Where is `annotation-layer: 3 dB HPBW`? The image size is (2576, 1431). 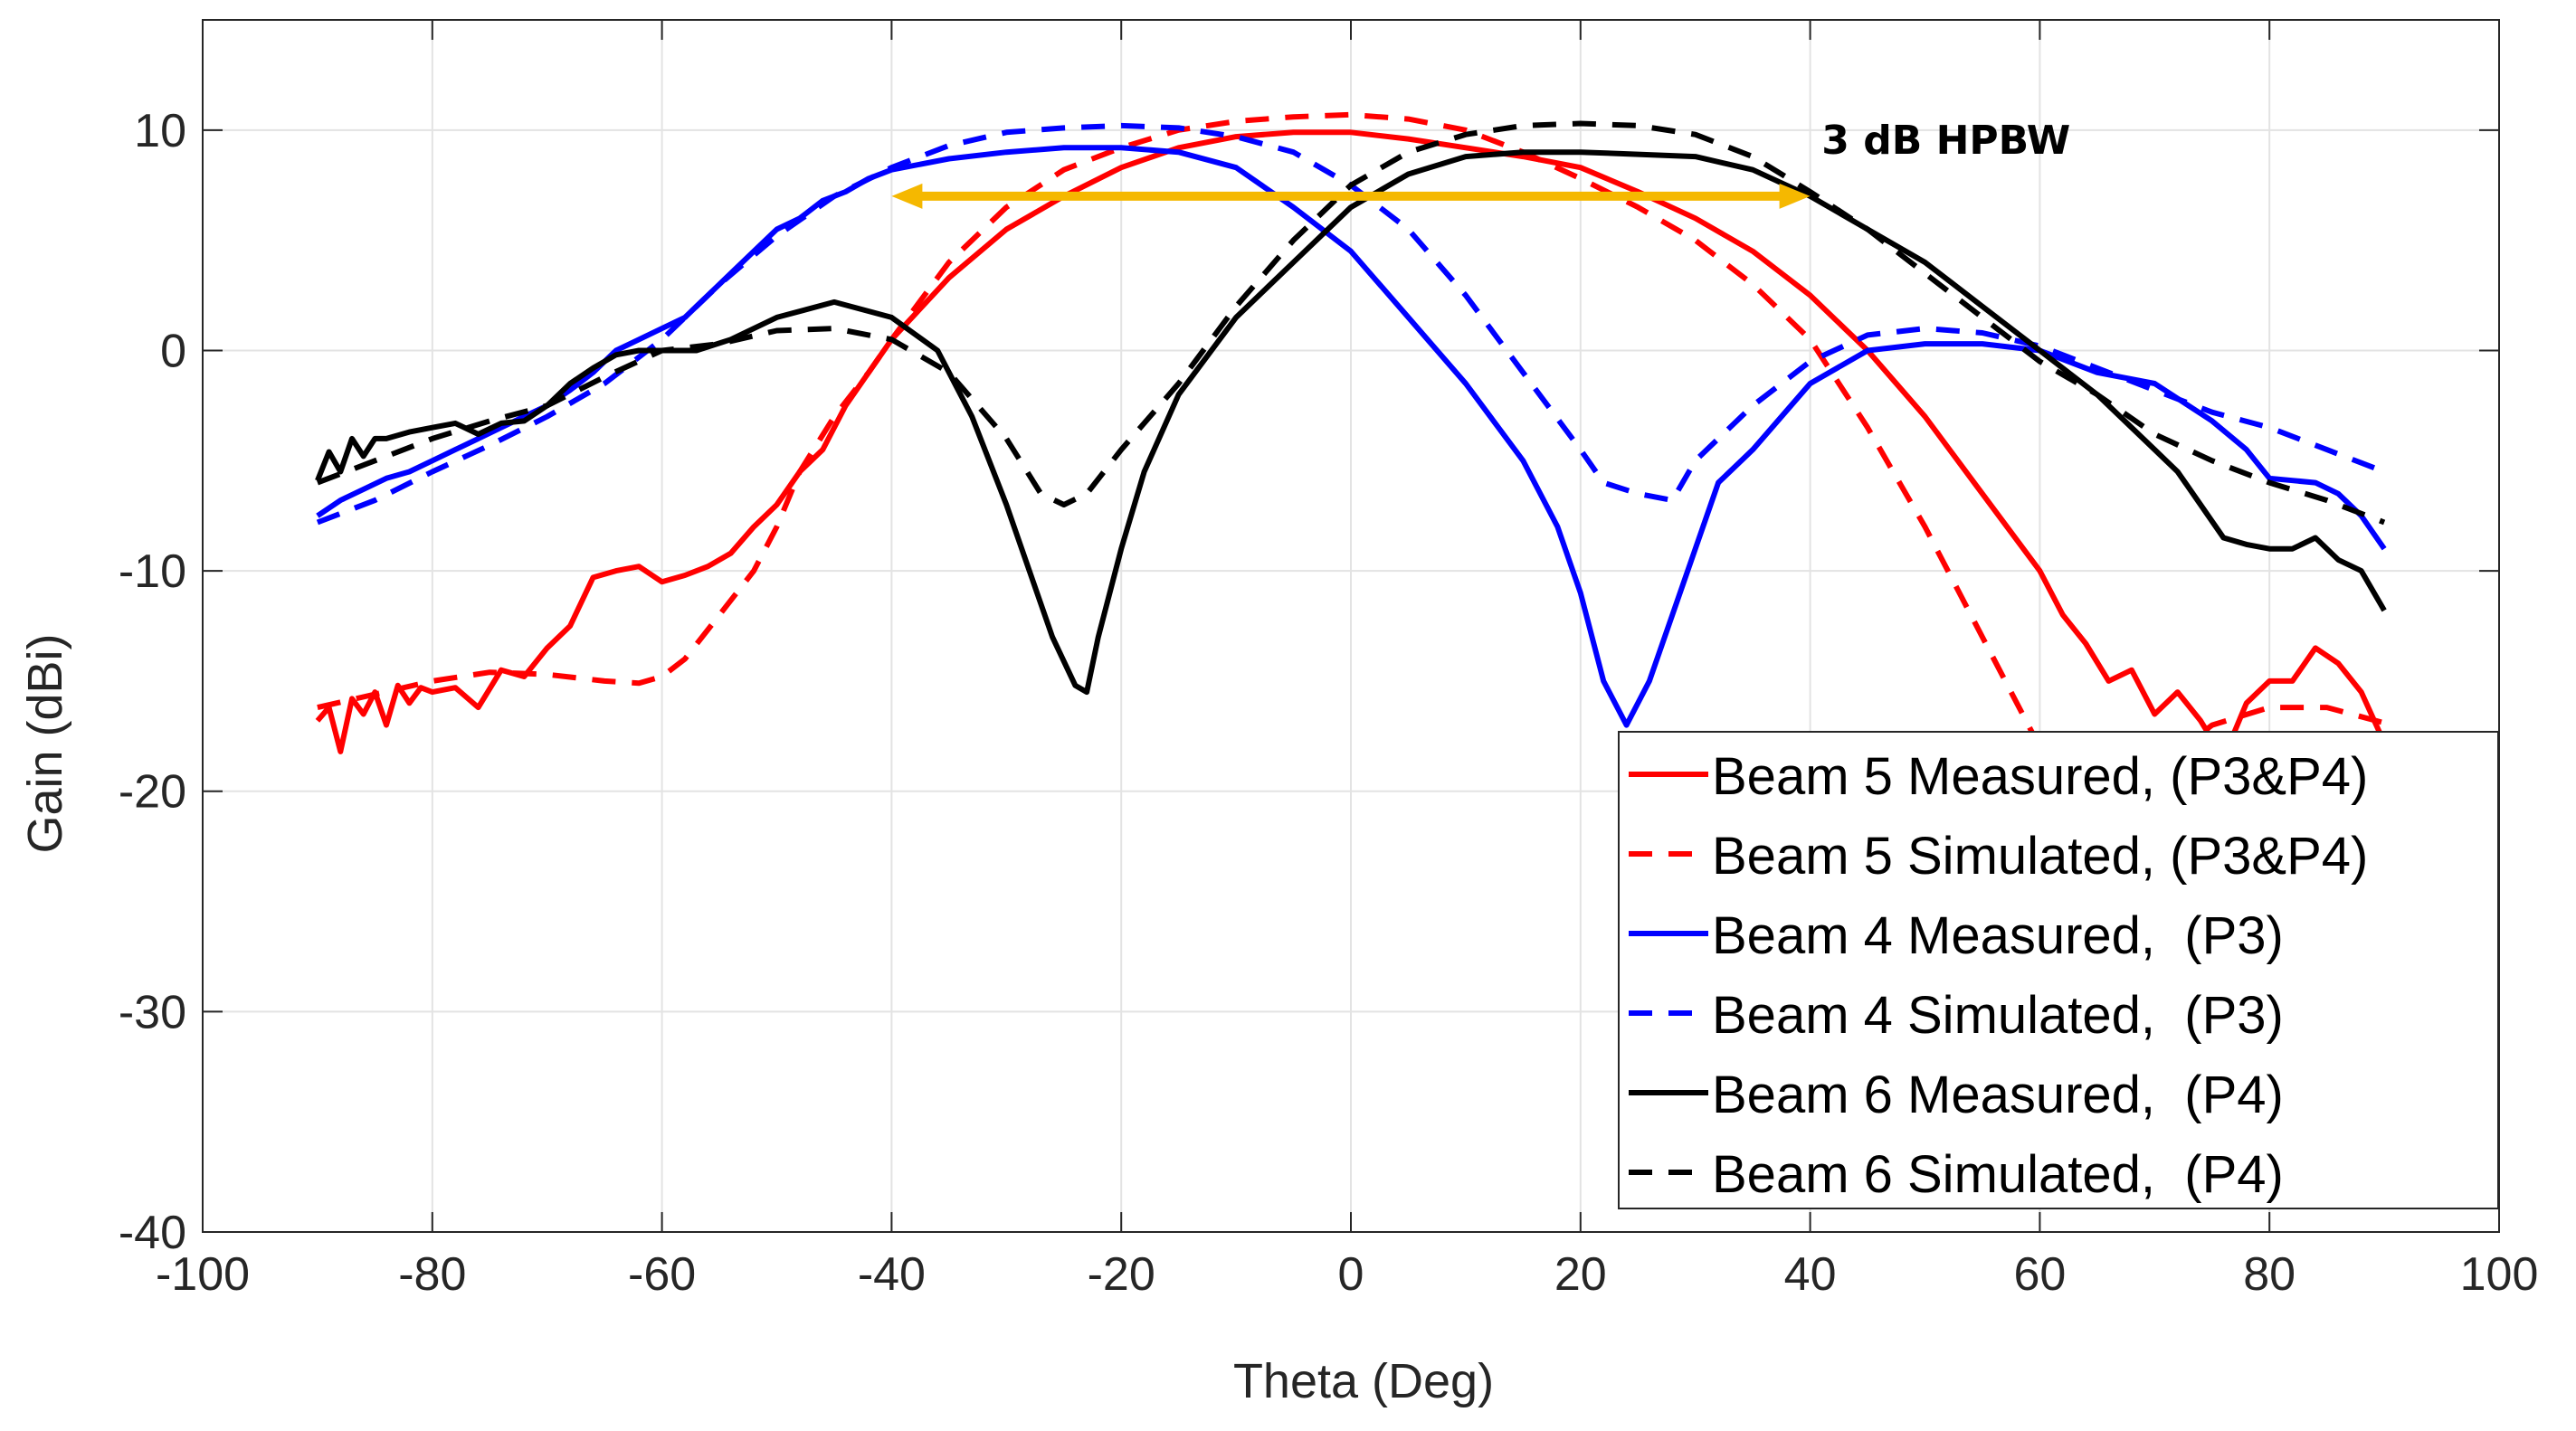 annotation-layer: 3 dB HPBW is located at coordinates (1481, 164).